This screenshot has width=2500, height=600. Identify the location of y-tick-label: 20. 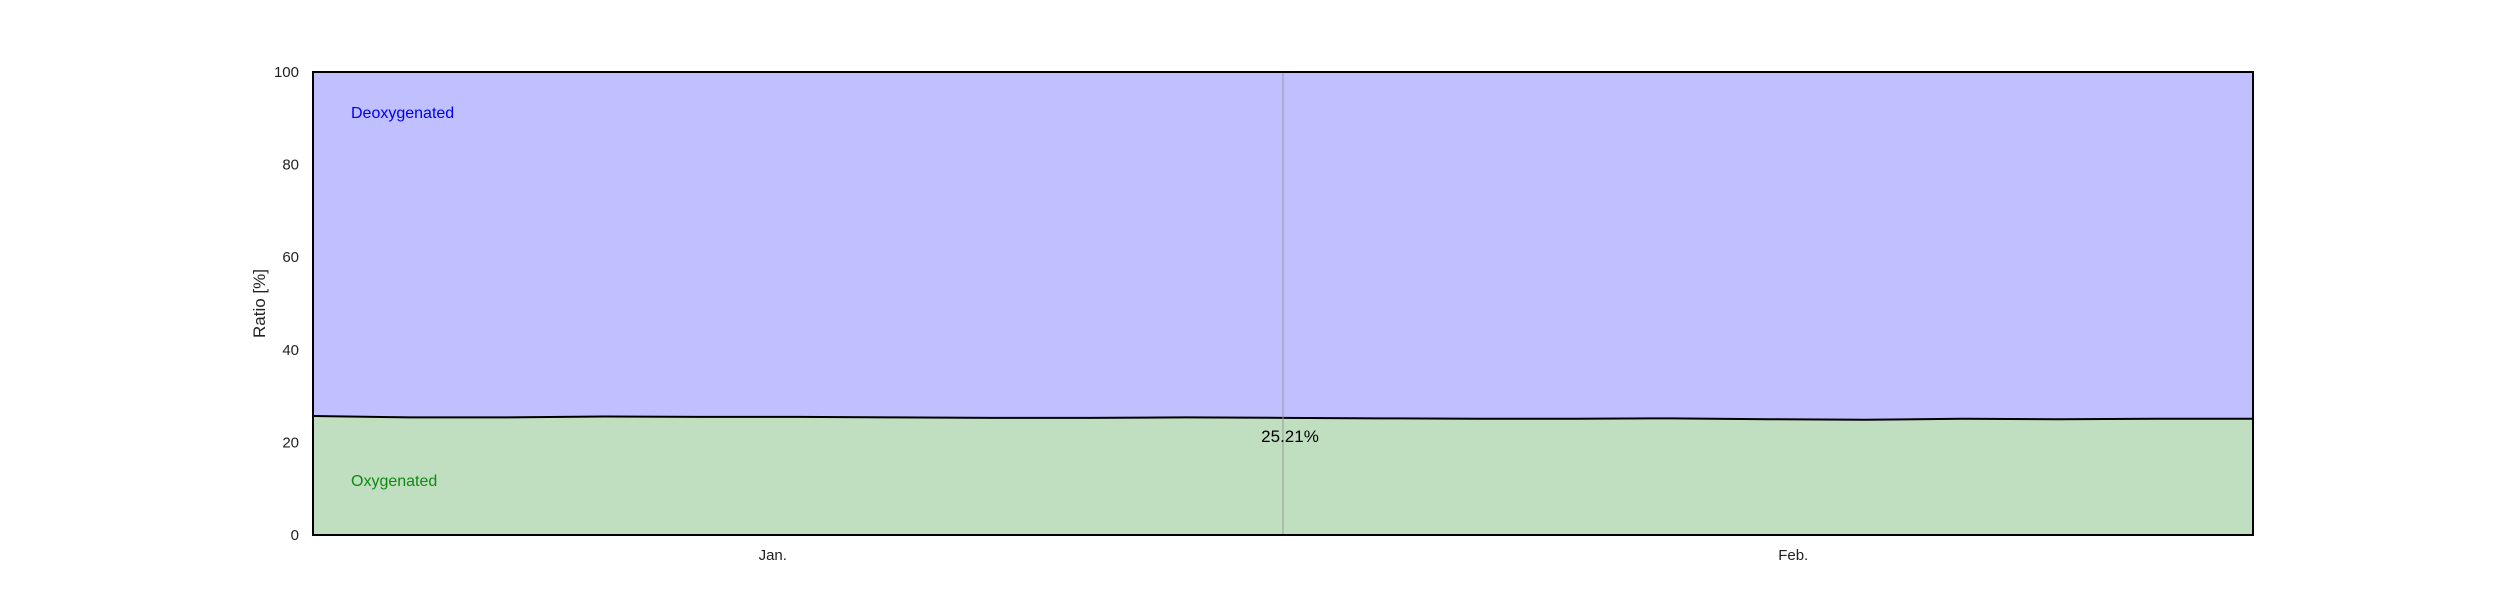
(290, 442).